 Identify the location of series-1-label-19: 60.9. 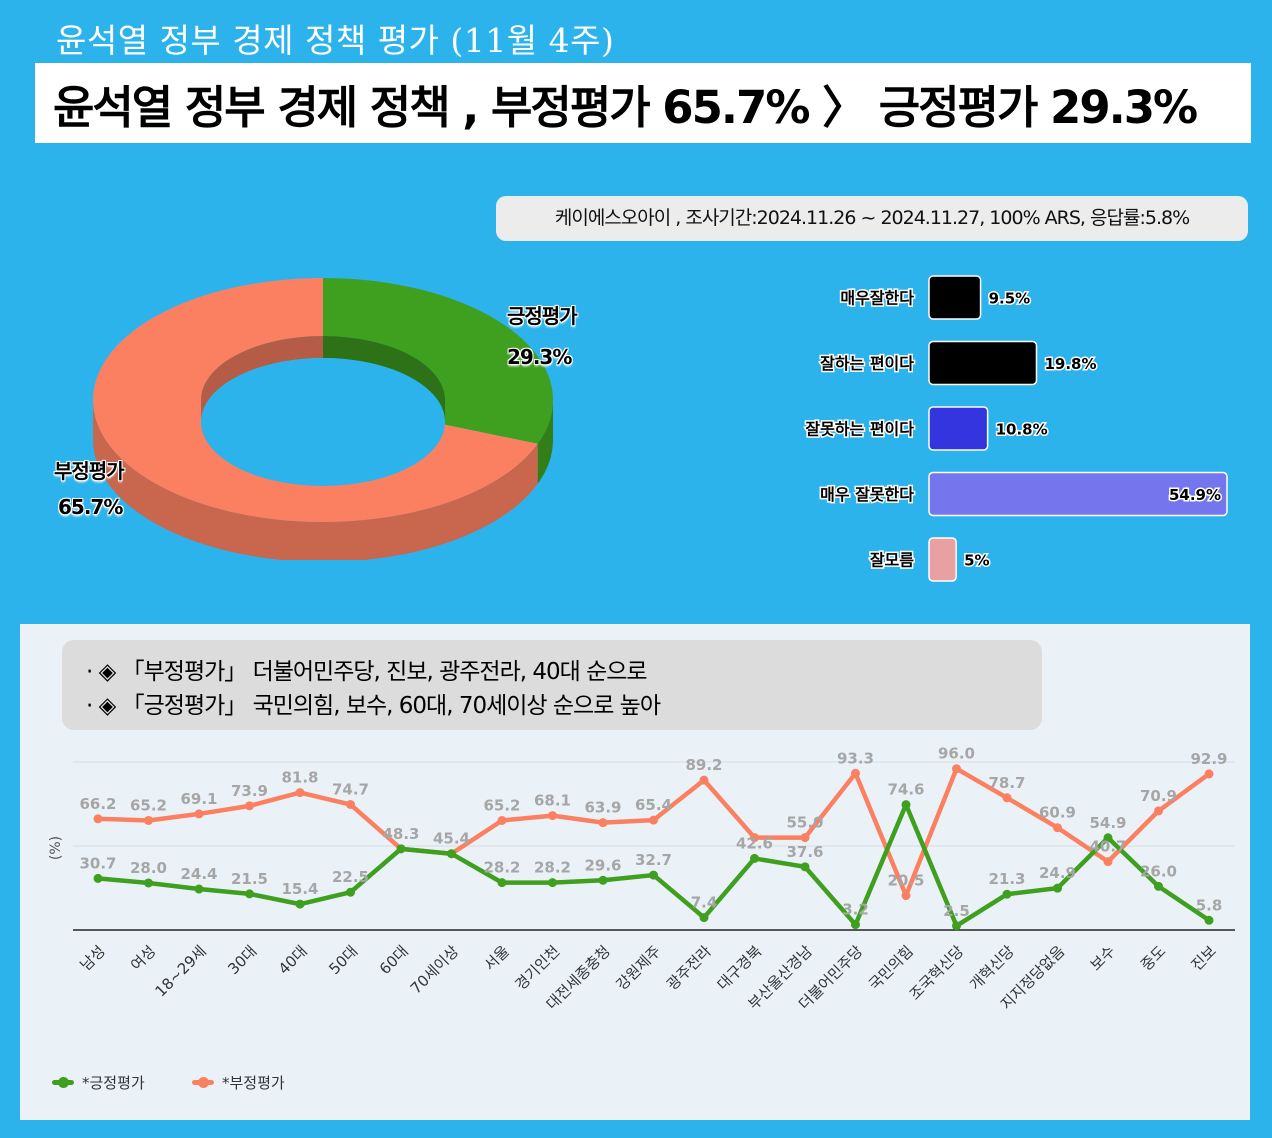
(1057, 813).